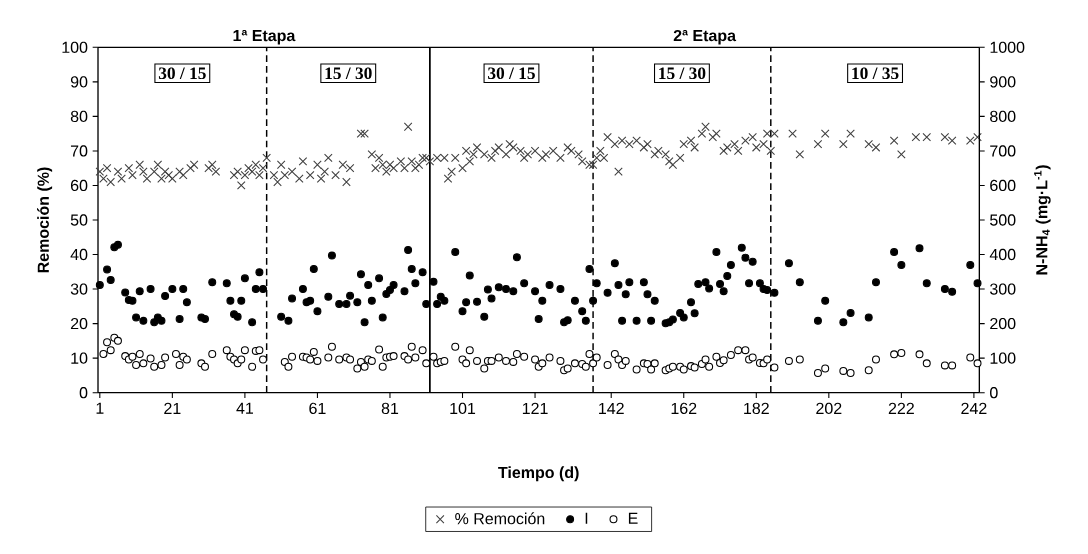 This screenshot has height=554, width=1088. What do you see at coordinates (1042, 220) in the screenshot?
I see `y2-axis-title: N-NH$_{4}$ (mg·L$^{-1}$)` at bounding box center [1042, 220].